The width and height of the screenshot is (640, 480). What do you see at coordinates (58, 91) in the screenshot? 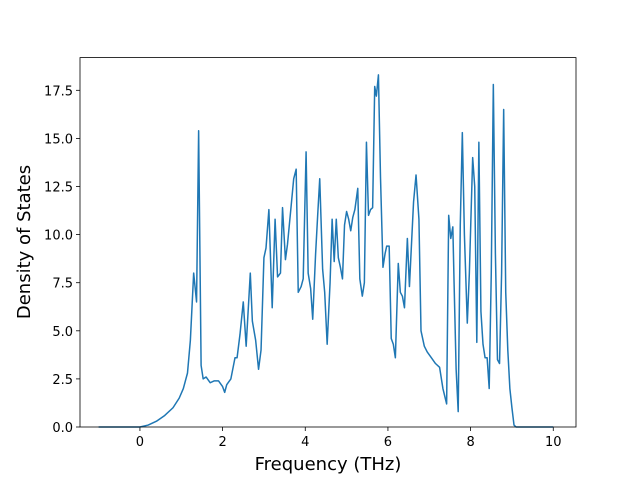
I see `y-tick-label: 17.5` at bounding box center [58, 91].